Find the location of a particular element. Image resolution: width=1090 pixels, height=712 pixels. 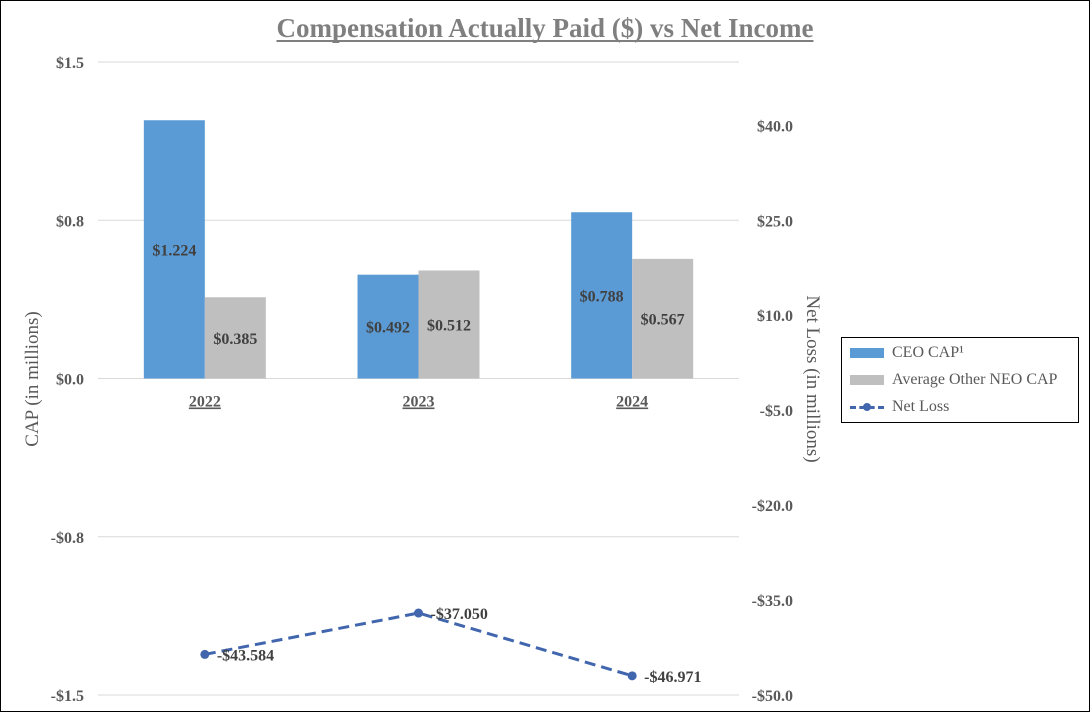

left-tick-label: $0.0 is located at coordinates (70, 380).